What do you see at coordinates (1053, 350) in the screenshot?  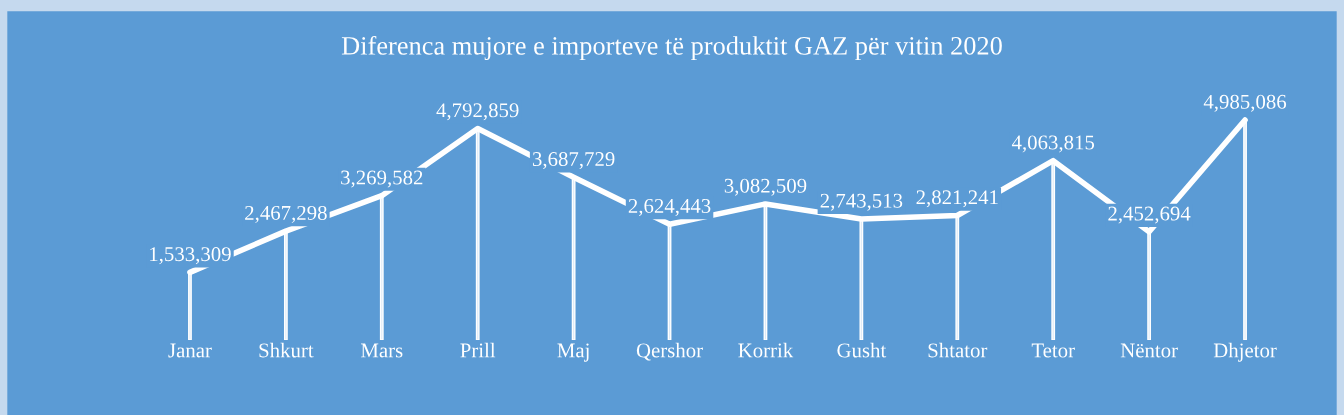 I see `x-tick-label: Tetor` at bounding box center [1053, 350].